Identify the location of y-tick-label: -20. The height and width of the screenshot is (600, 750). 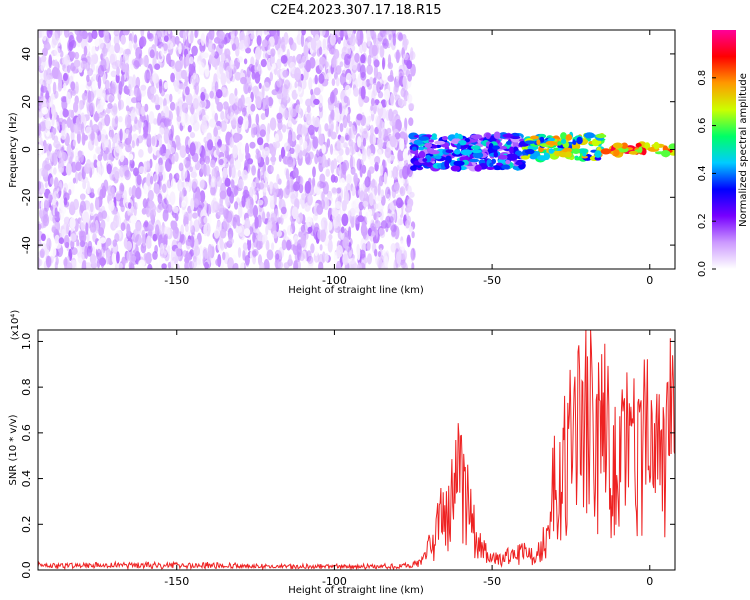
(26, 197).